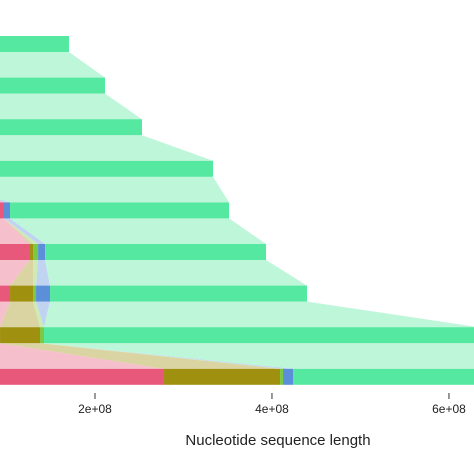 The height and width of the screenshot is (474, 474). Describe the element at coordinates (95, 409) in the screenshot. I see `x-tick-label: 2e+08` at that location.